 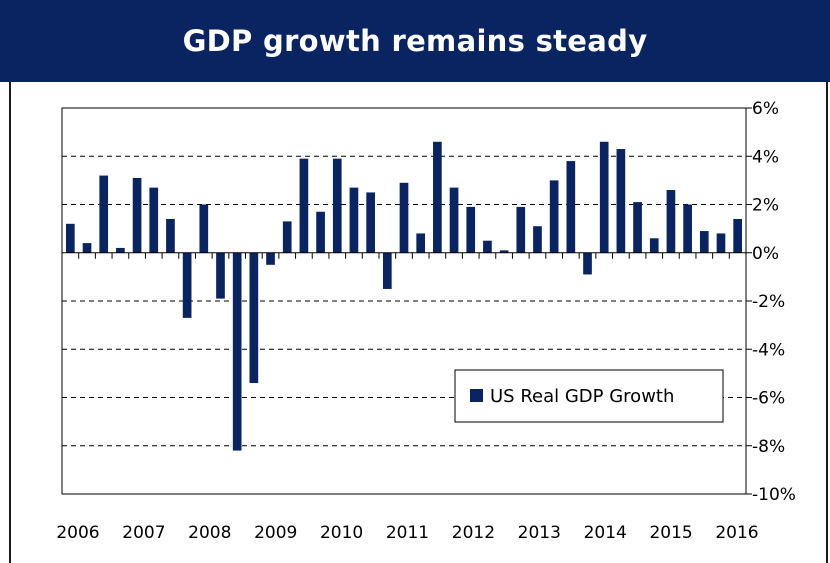 I want to click on chart-header: GDP growth remains steady, so click(x=415, y=41).